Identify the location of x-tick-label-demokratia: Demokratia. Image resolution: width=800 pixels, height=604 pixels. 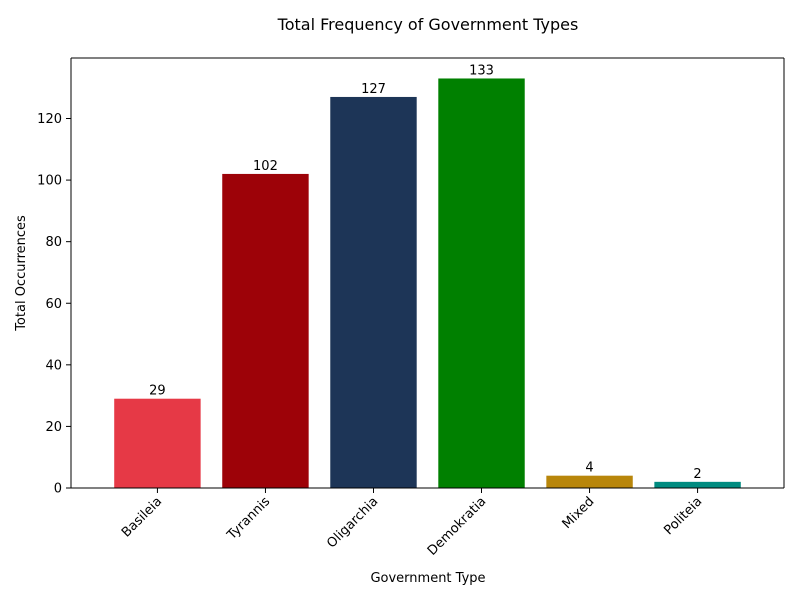
(457, 526).